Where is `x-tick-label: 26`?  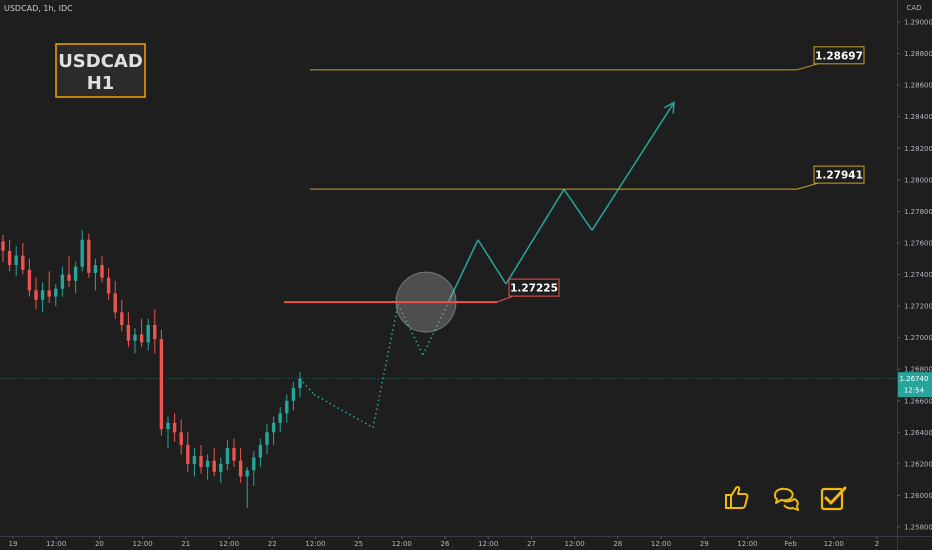
x-tick-label: 26 is located at coordinates (445, 544).